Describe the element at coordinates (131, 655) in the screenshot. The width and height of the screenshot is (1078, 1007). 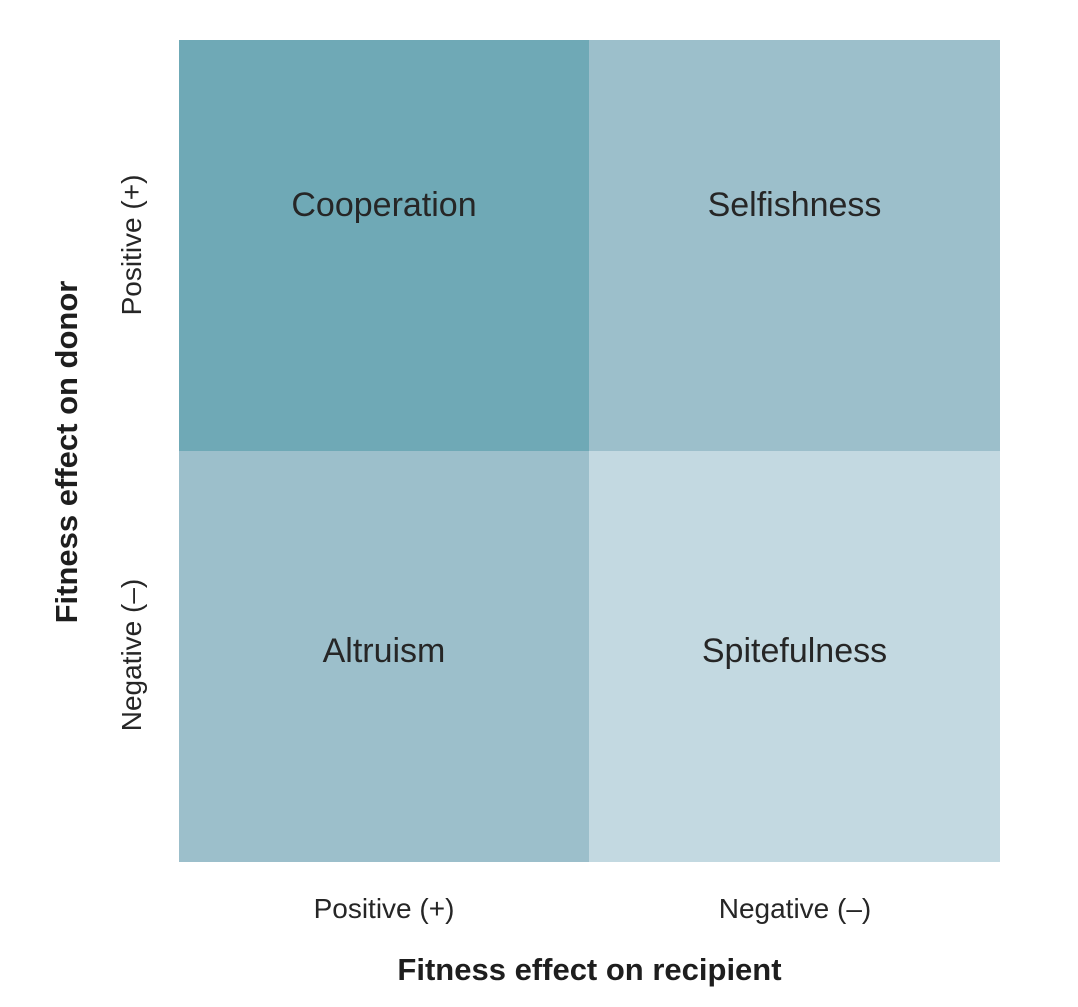
I see `y-tick-negative: Negative (–)` at that location.